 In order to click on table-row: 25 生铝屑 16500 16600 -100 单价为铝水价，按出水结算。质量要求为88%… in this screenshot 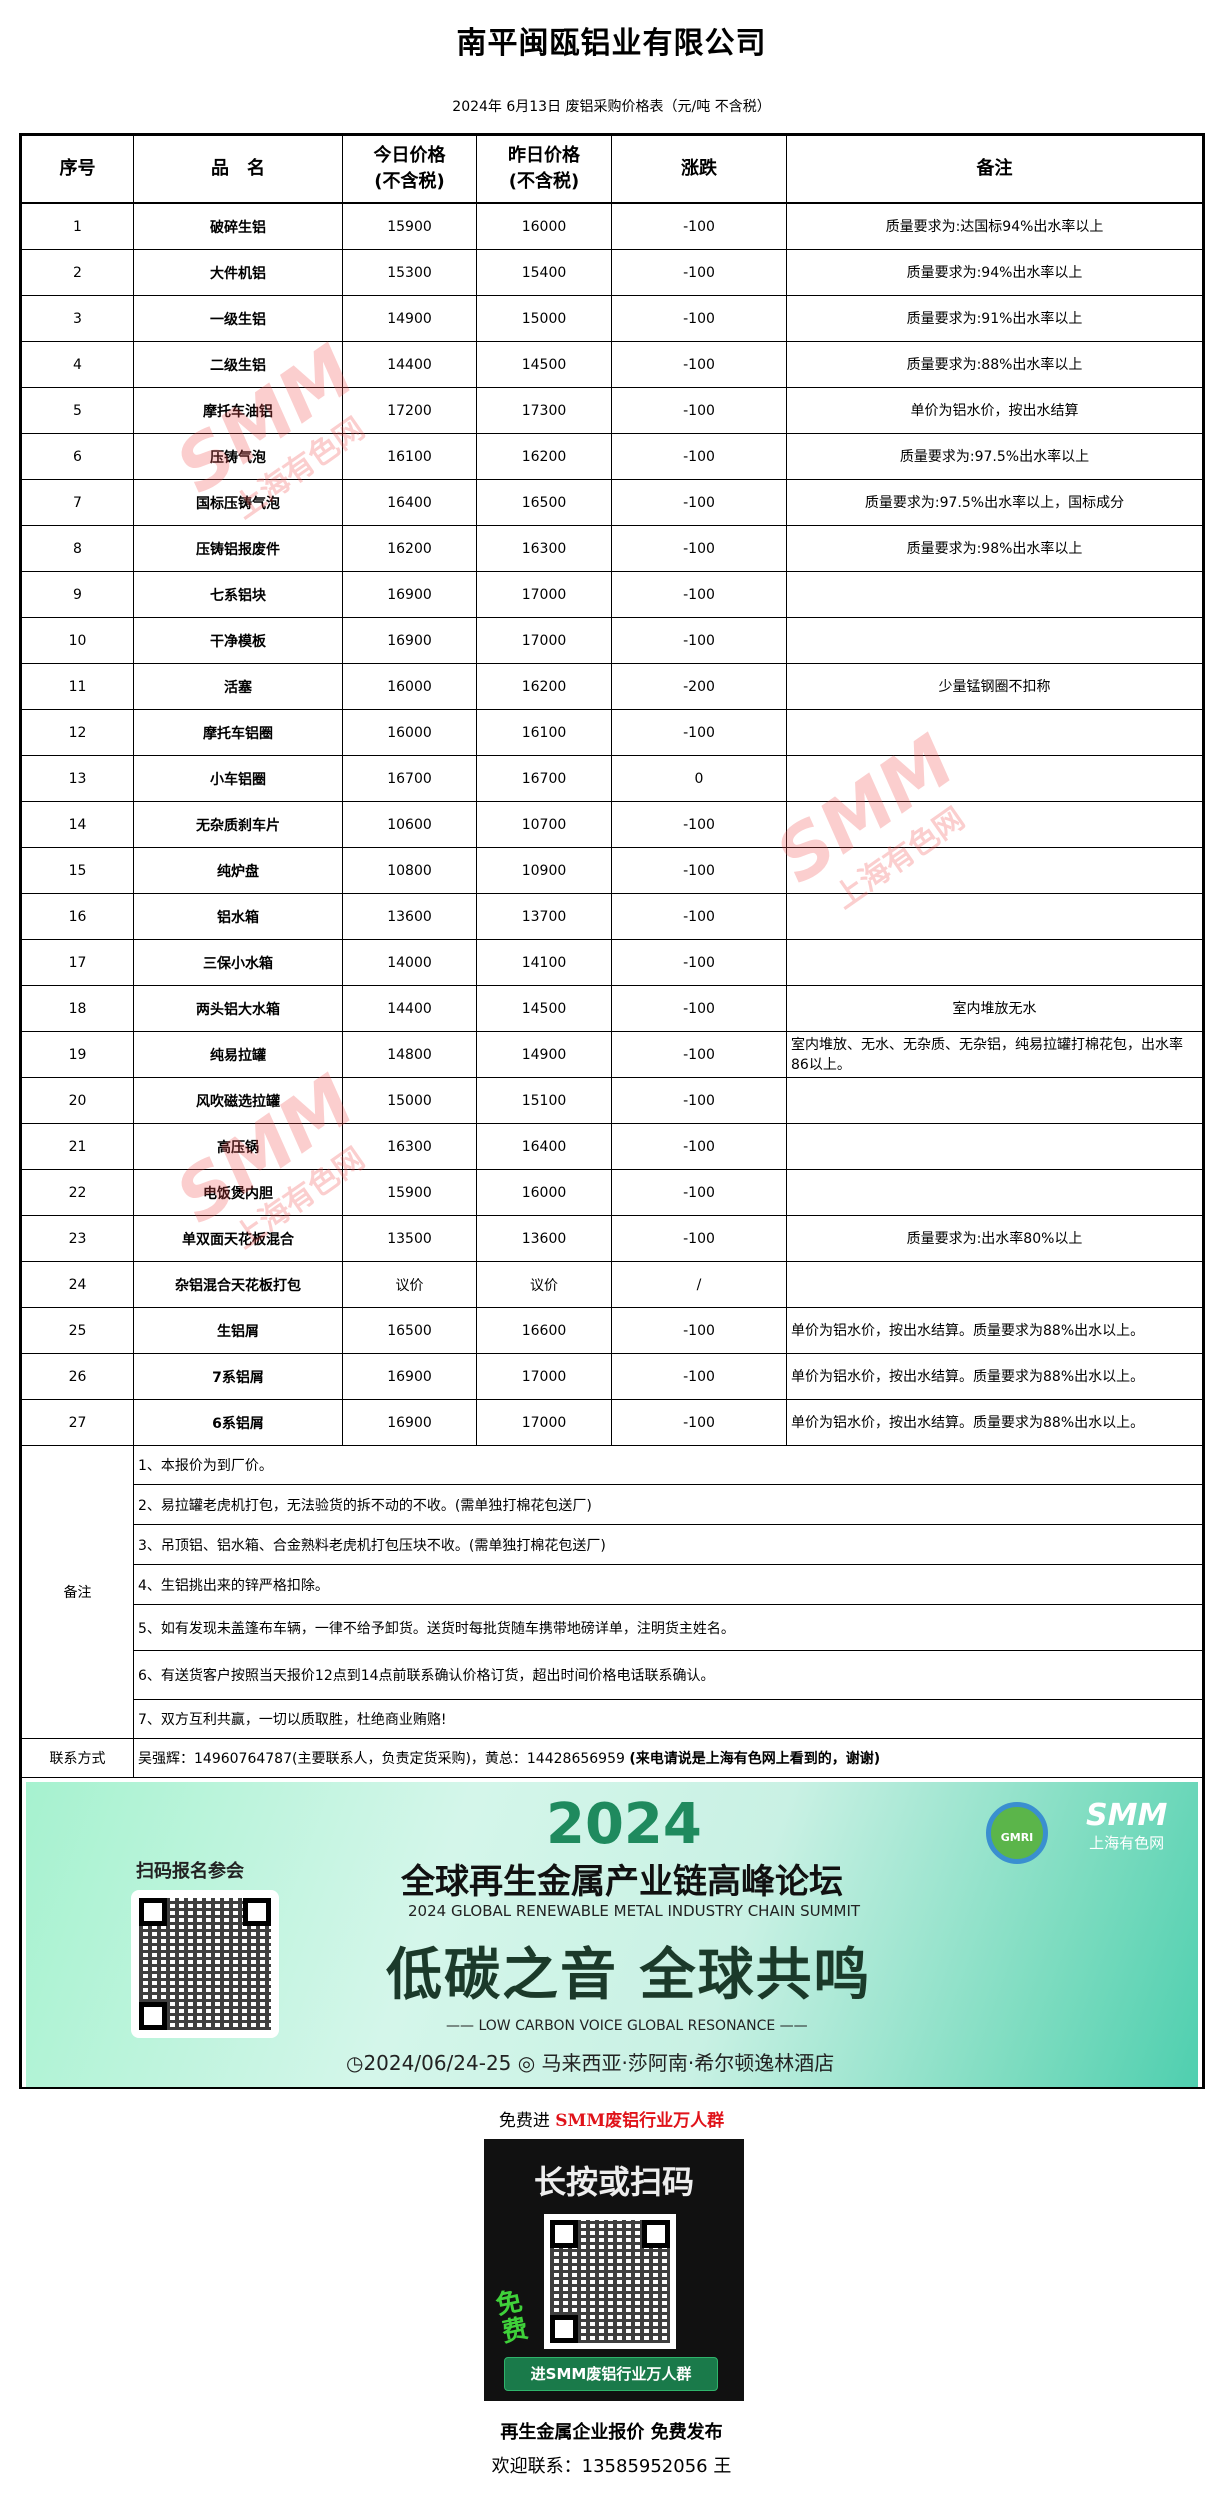, I will do `click(612, 1330)`.